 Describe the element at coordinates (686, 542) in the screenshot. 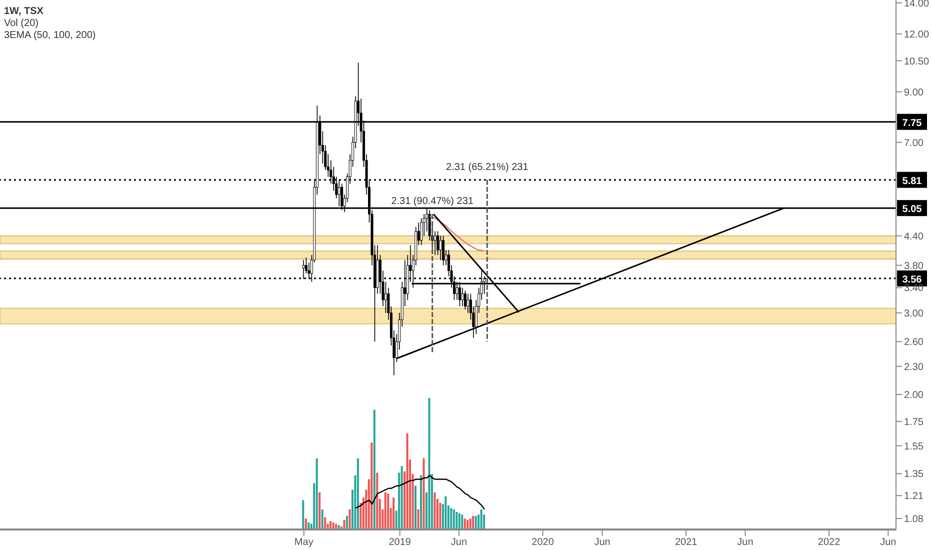

I see `x-tick-label: 2021` at that location.